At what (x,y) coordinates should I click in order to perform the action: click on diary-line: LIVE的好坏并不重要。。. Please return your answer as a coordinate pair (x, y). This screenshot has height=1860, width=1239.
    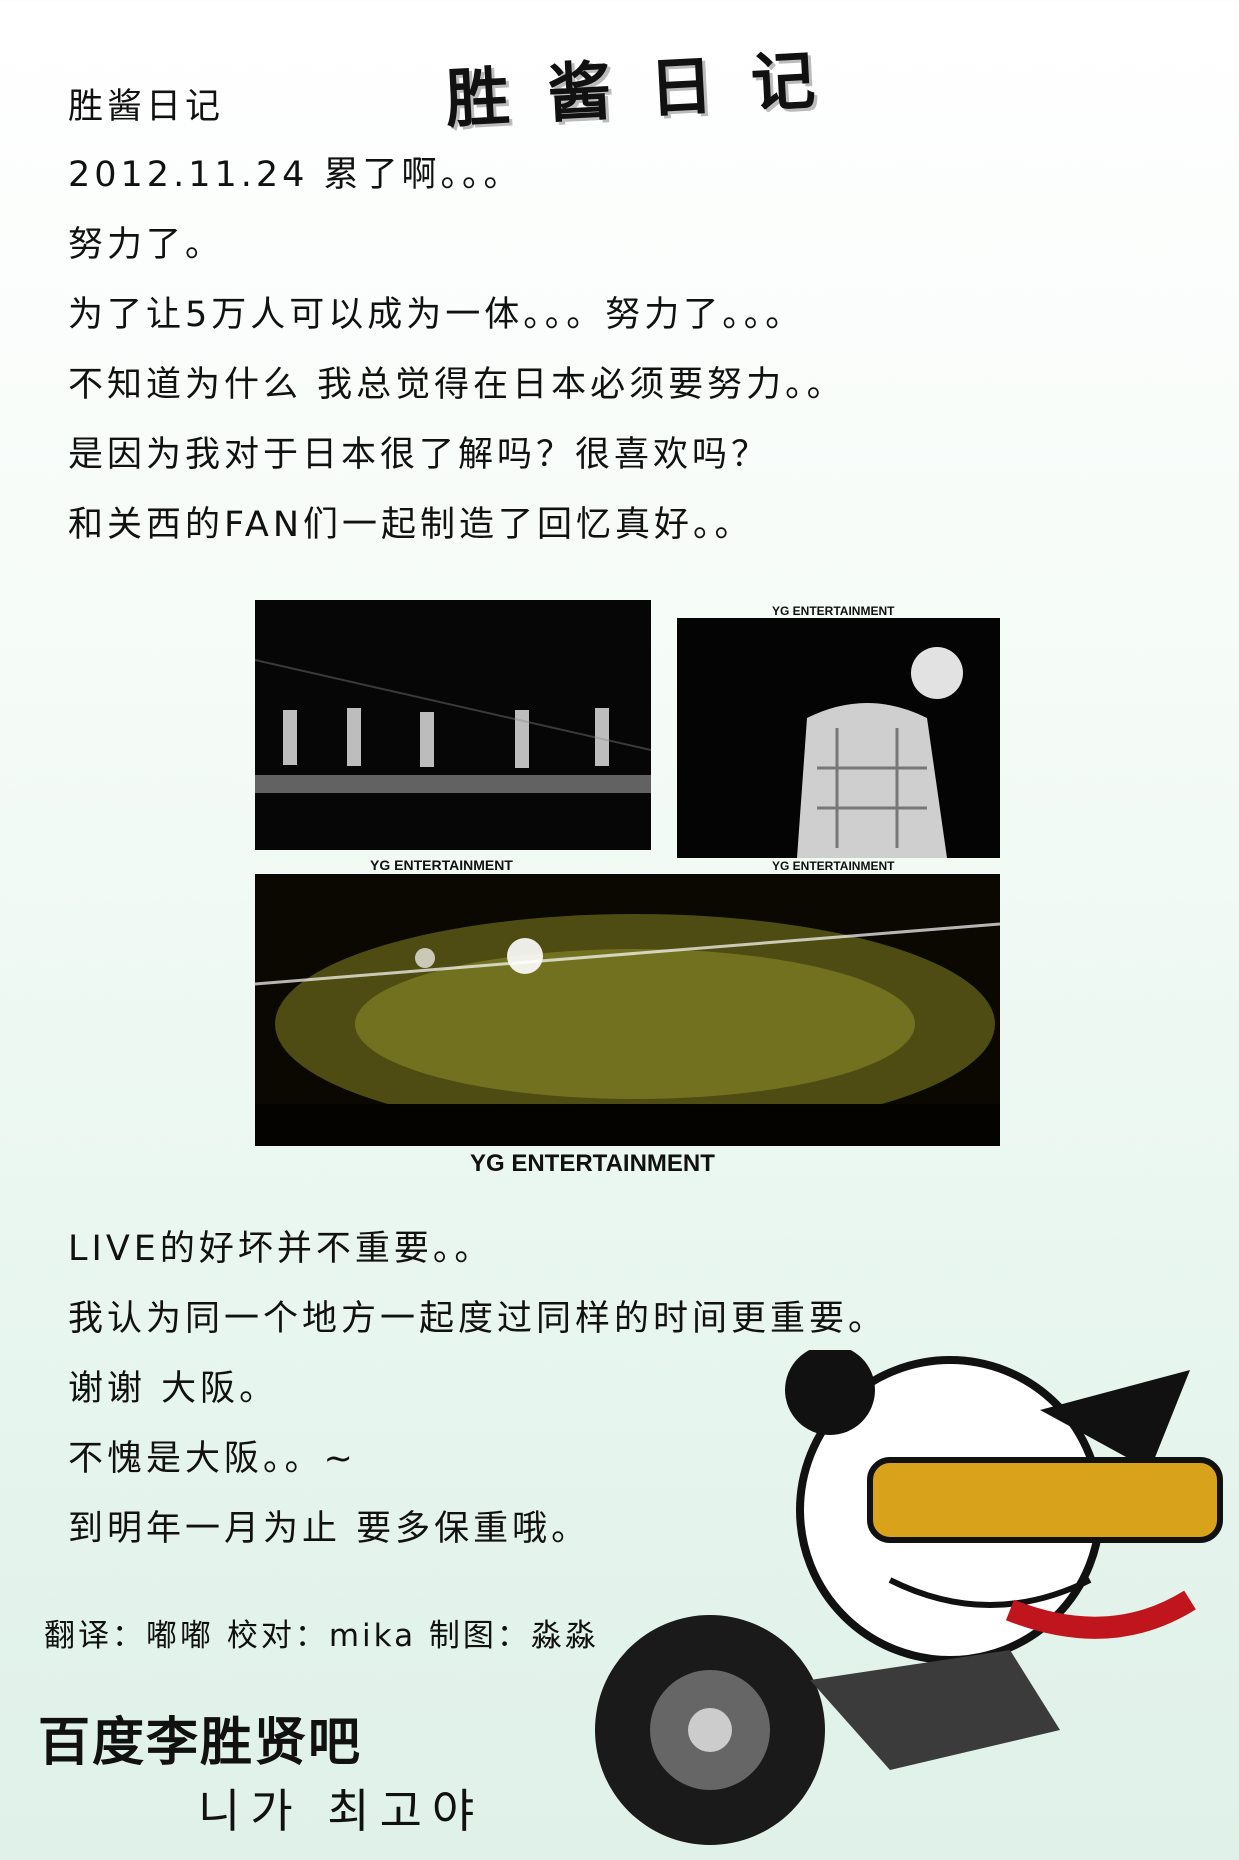
    Looking at the image, I should click on (281, 1249).